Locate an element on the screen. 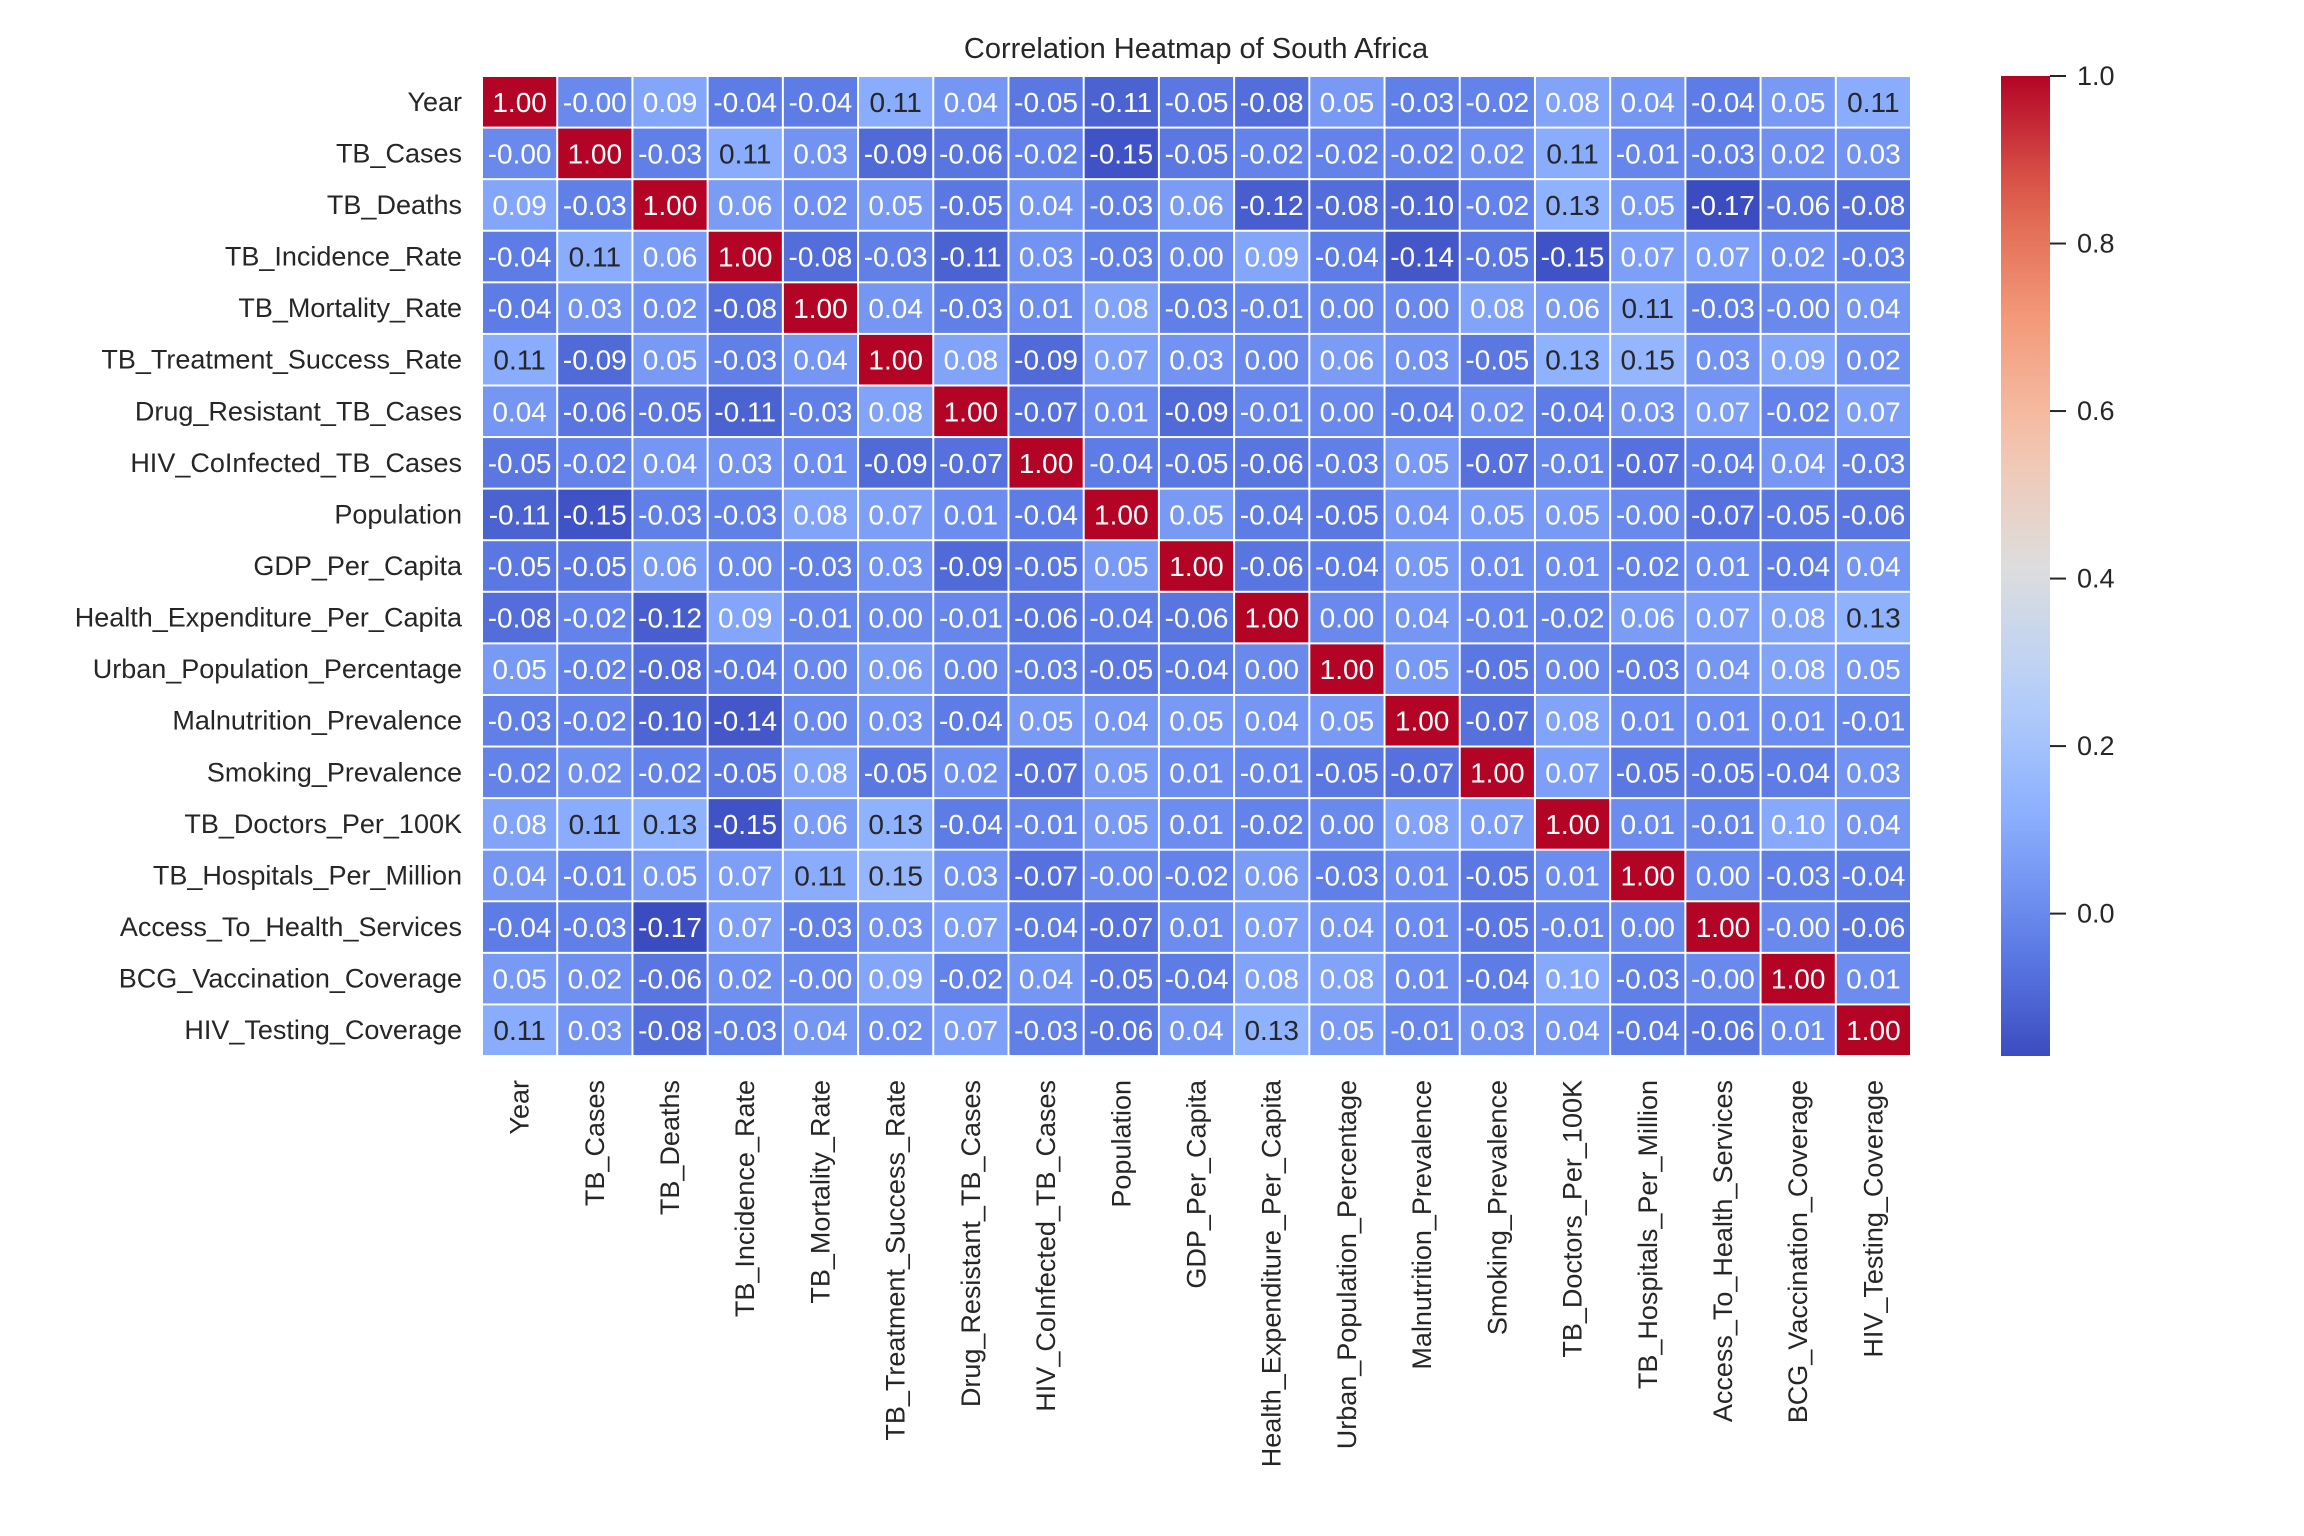  cell-value-label: 0.10 is located at coordinates (1572, 979).